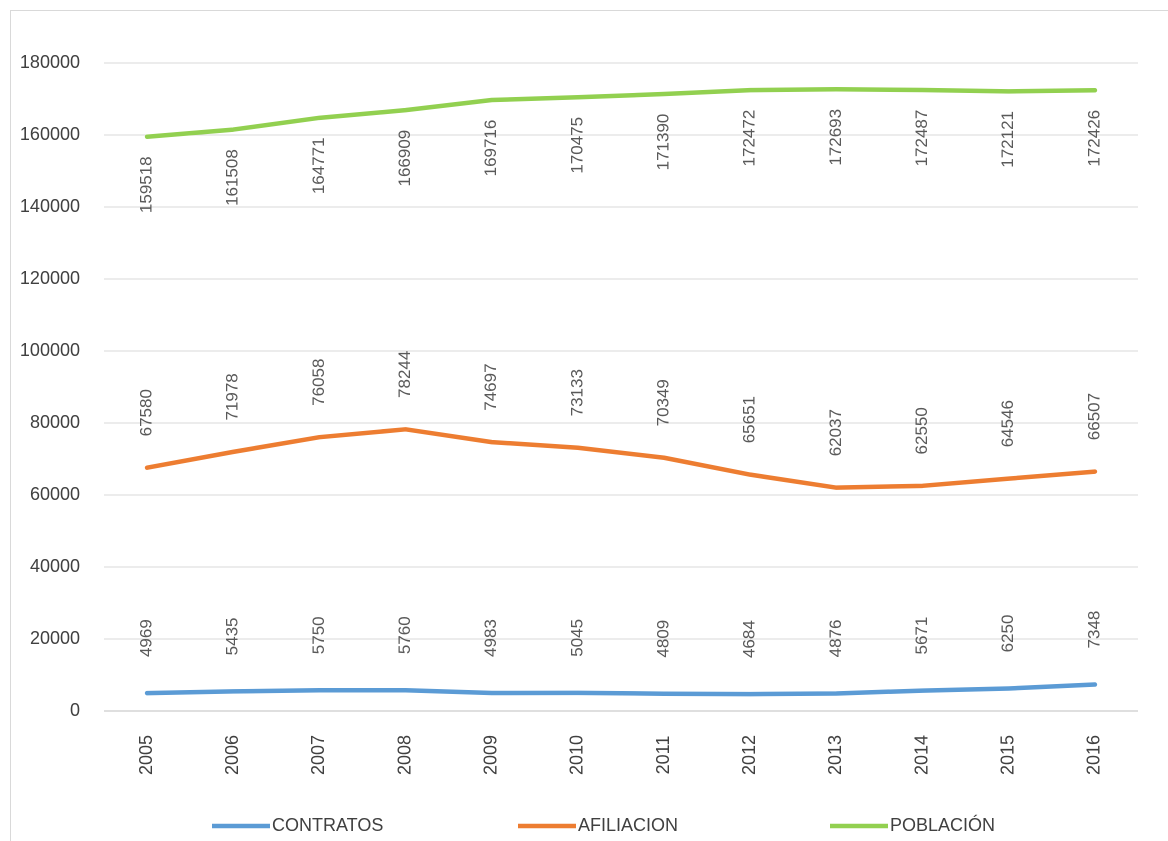 Image resolution: width=1168 pixels, height=841 pixels. What do you see at coordinates (146, 755) in the screenshot?
I see `x-tick-label: 2005` at bounding box center [146, 755].